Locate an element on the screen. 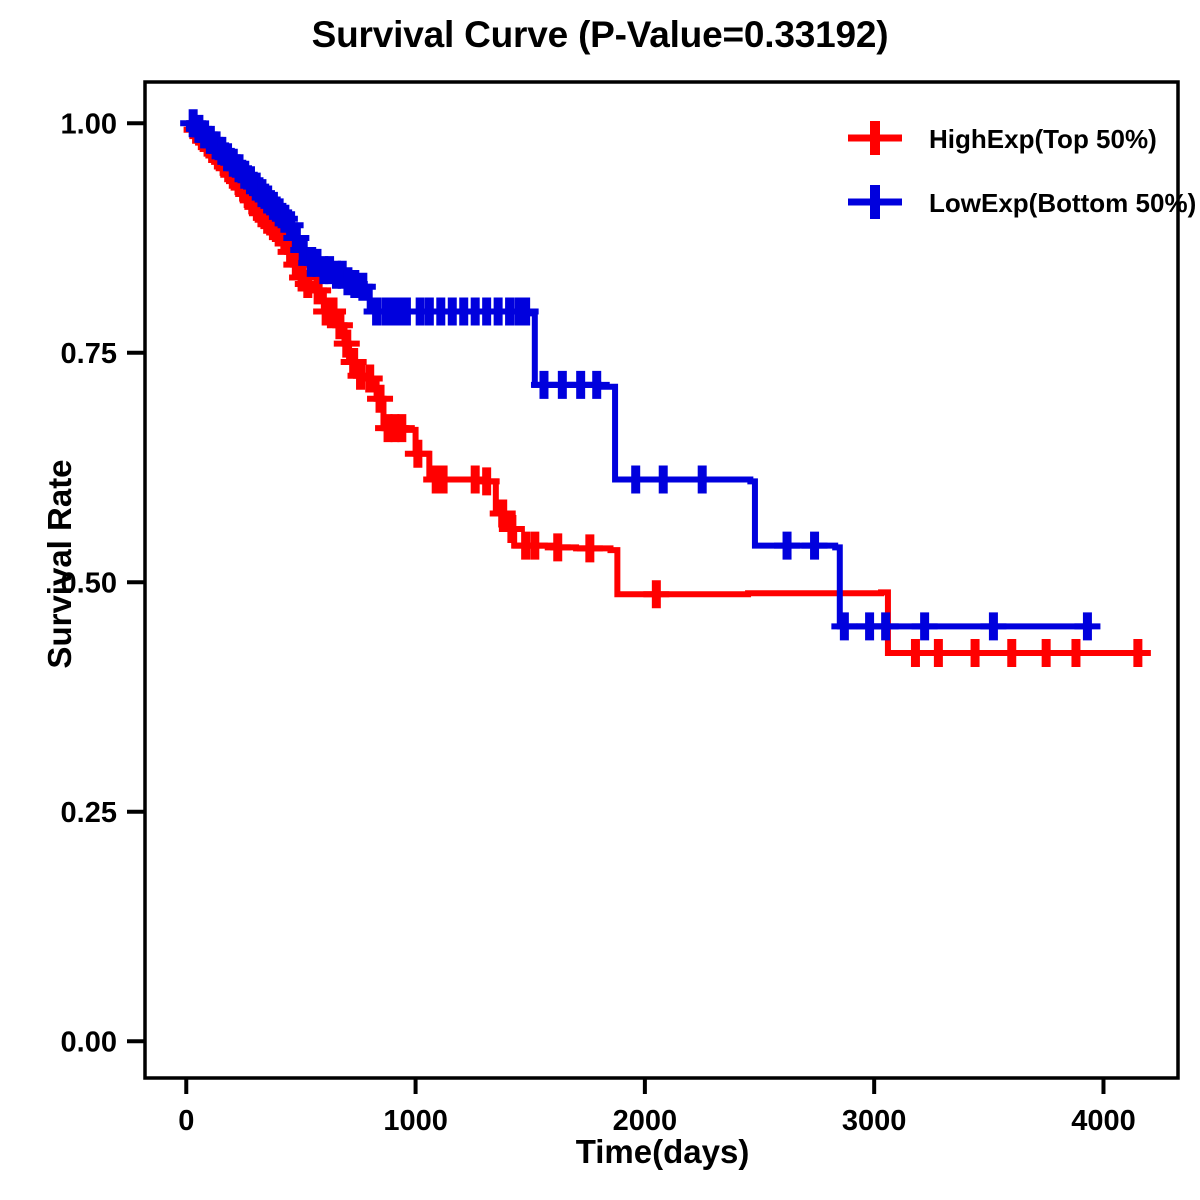  x-axis-label: Time(days) is located at coordinates (662, 1151).